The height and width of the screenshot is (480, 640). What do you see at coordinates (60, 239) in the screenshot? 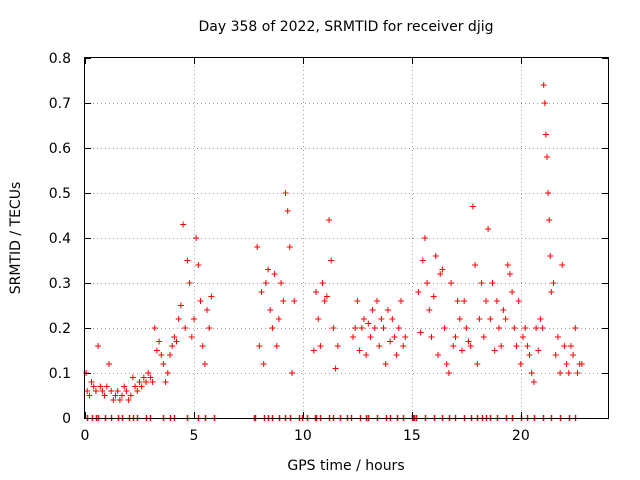
I see `y-tick-label: 0.4` at bounding box center [60, 239].